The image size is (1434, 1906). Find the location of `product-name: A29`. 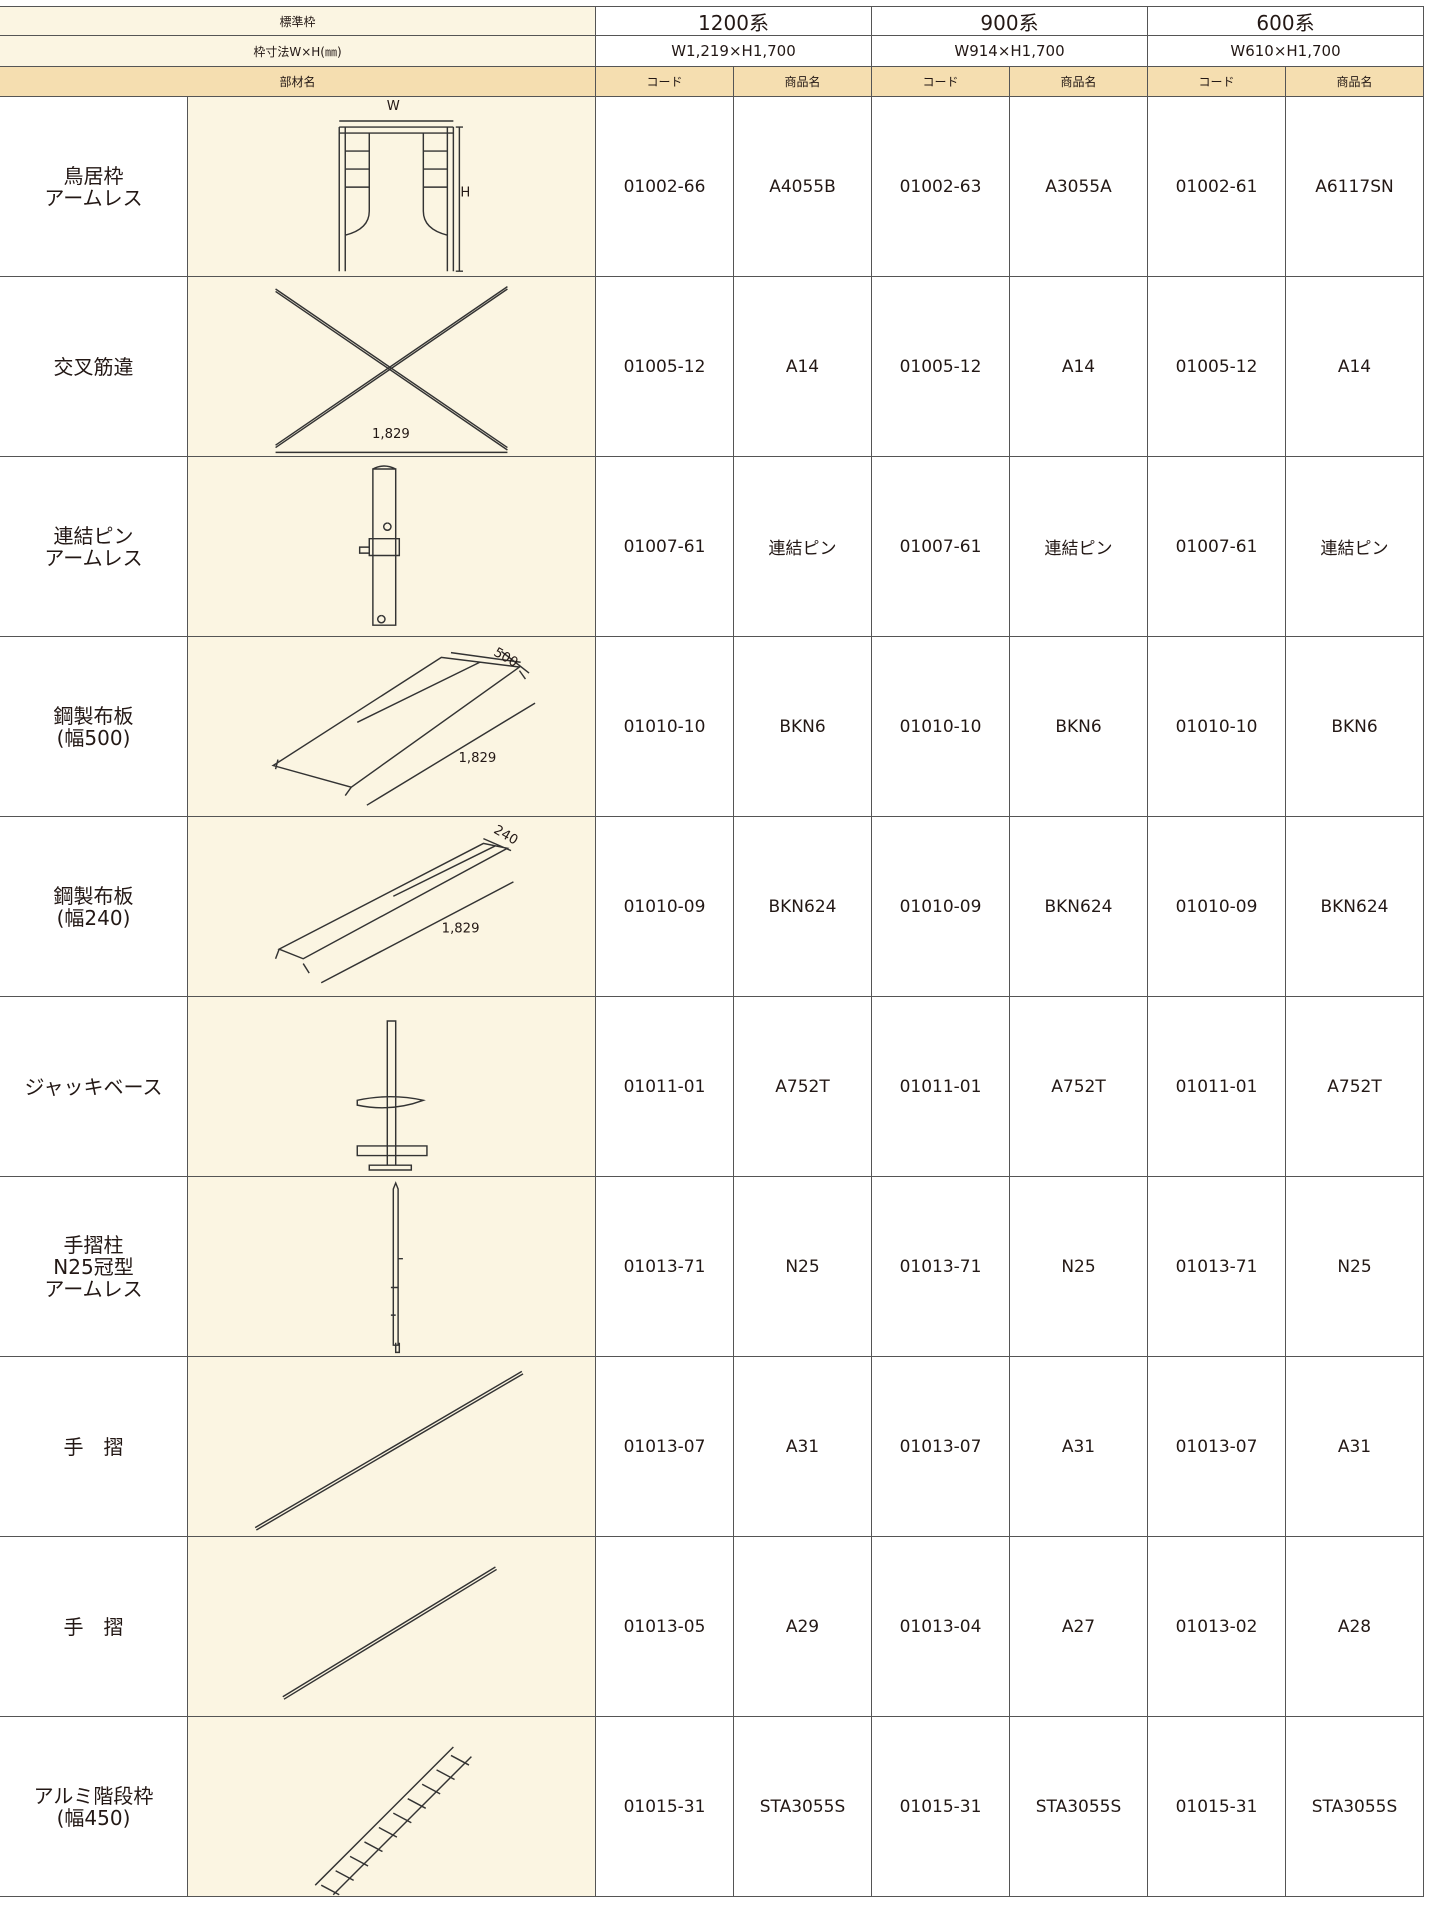

product-name: A29 is located at coordinates (803, 1627).